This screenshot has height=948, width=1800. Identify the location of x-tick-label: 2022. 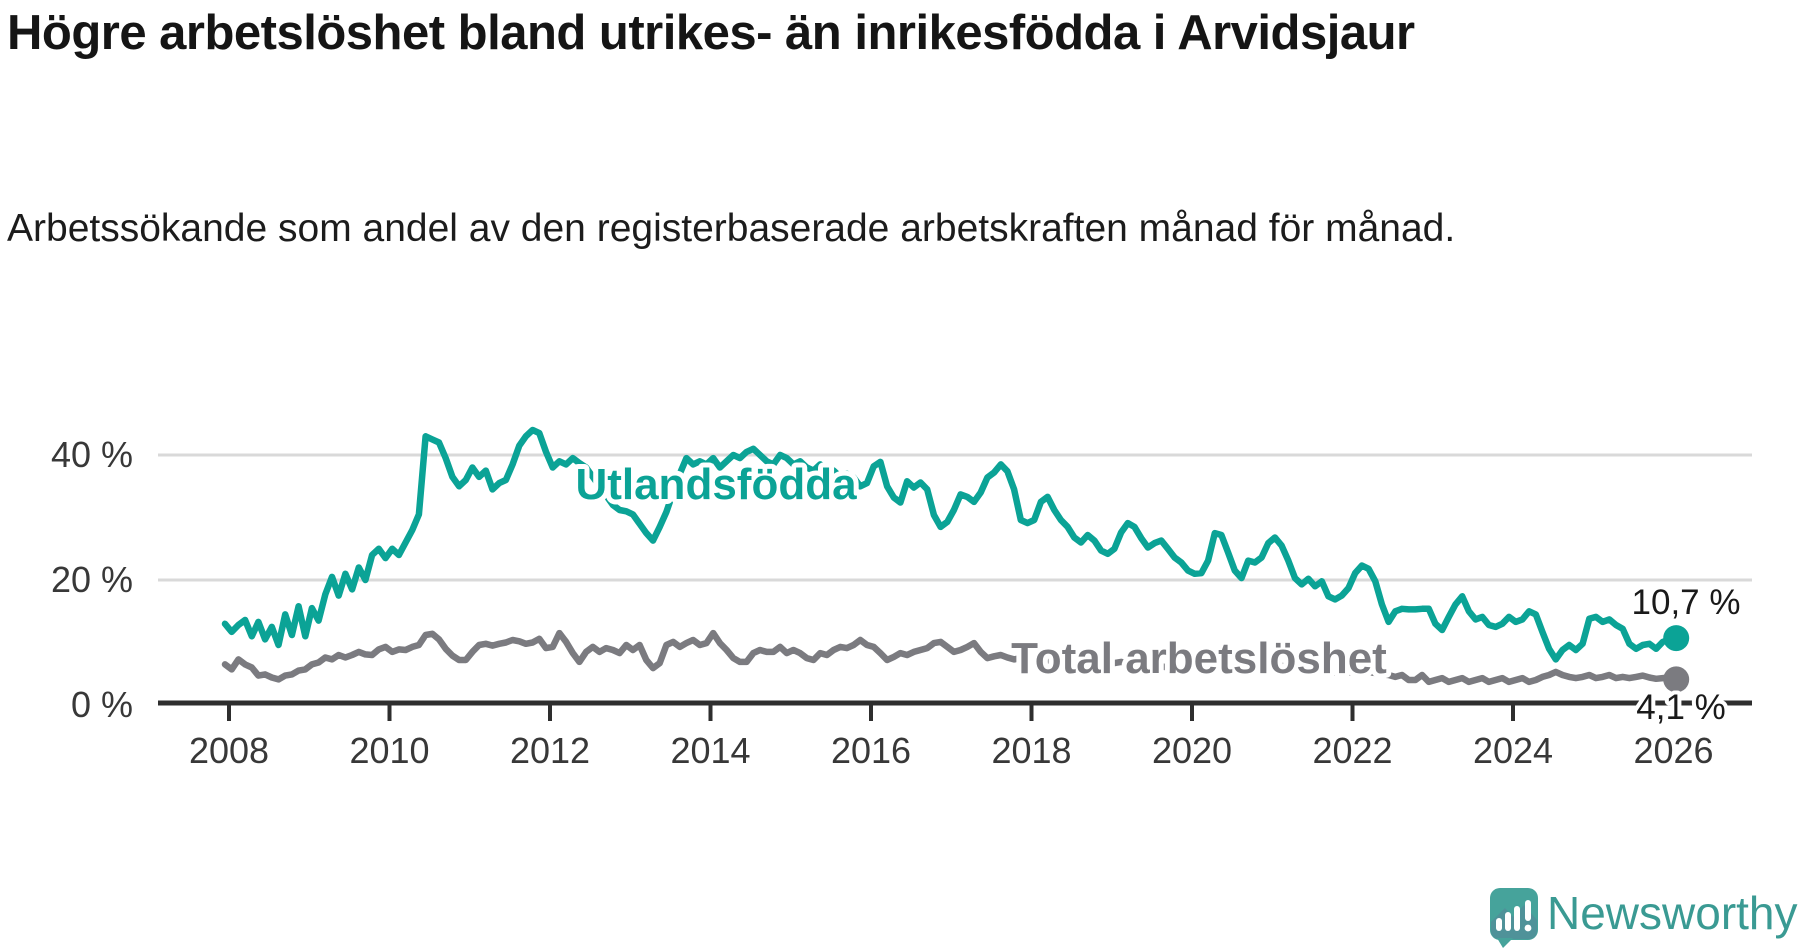
(1352, 750).